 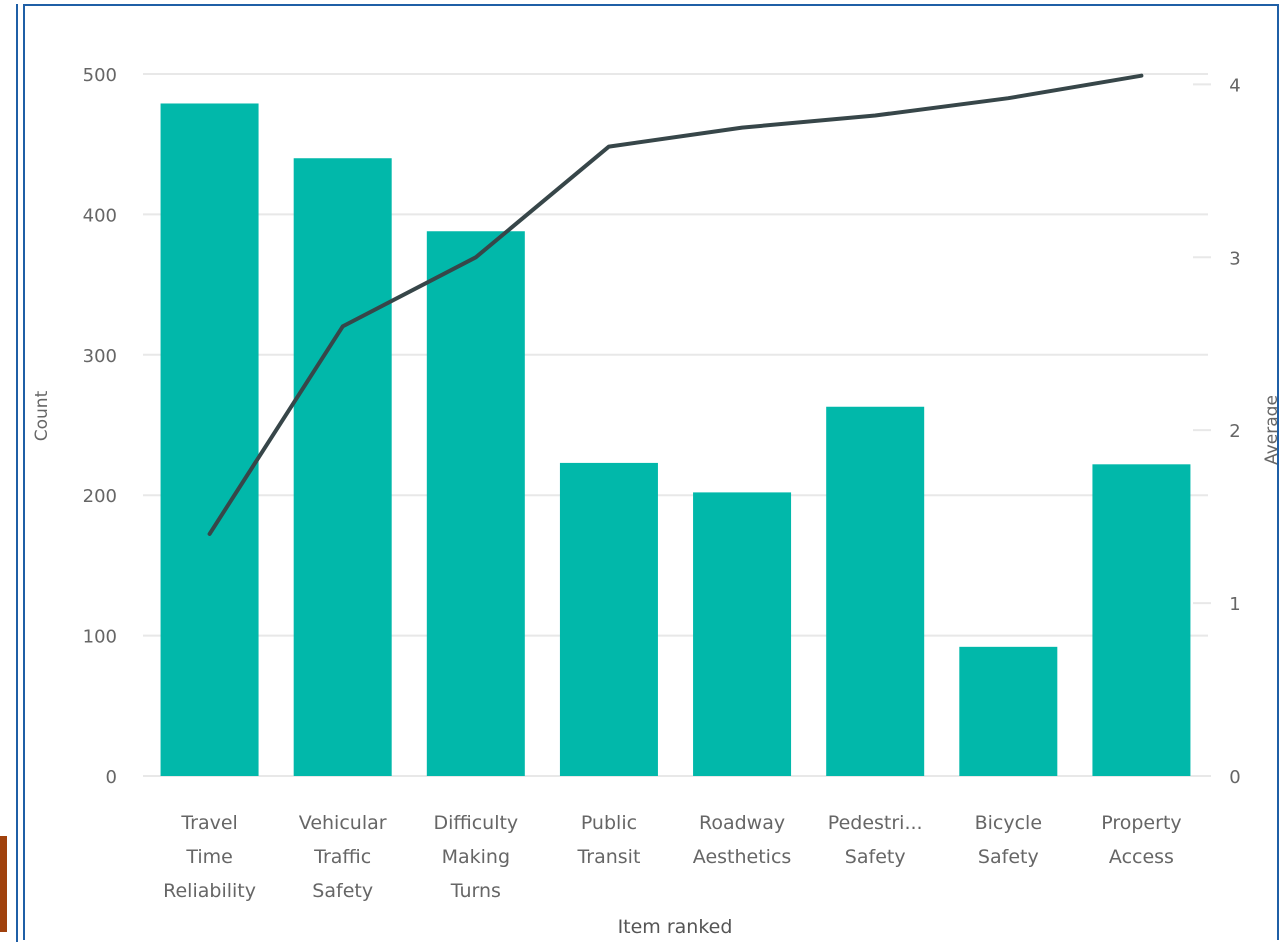 What do you see at coordinates (475, 891) in the screenshot?
I see `x-tick-line-2-2: Turns` at bounding box center [475, 891].